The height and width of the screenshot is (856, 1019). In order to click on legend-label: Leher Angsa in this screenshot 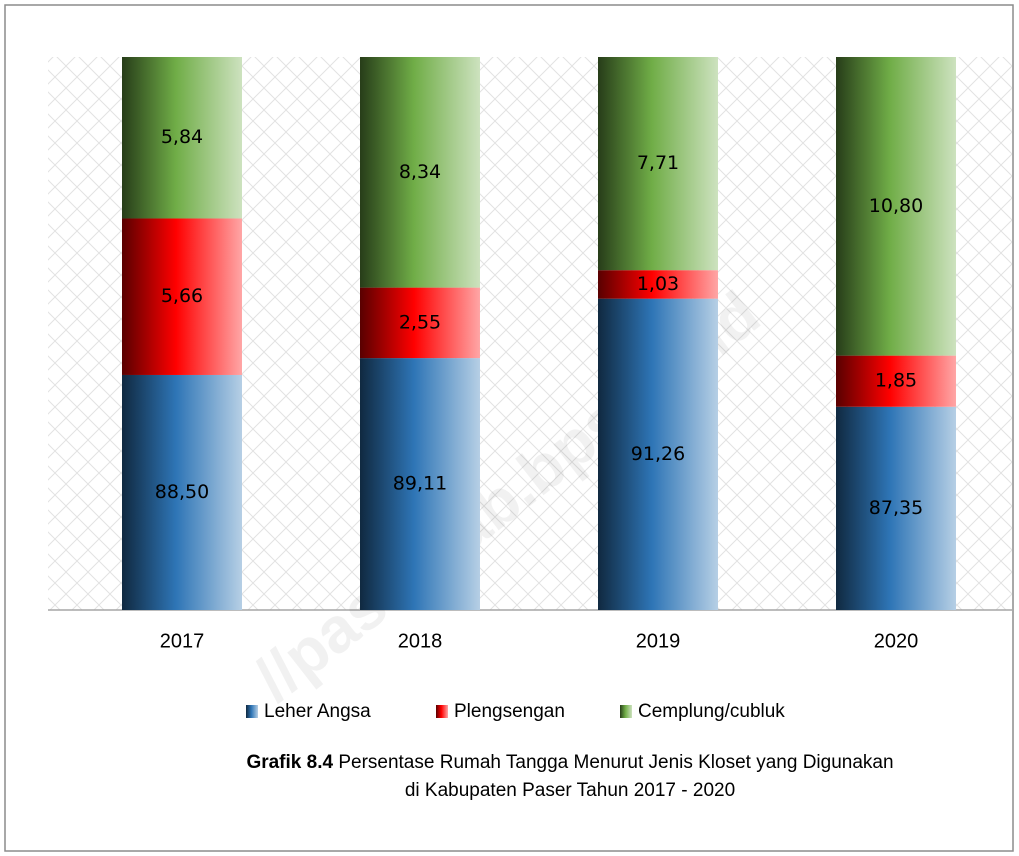, I will do `click(317, 711)`.